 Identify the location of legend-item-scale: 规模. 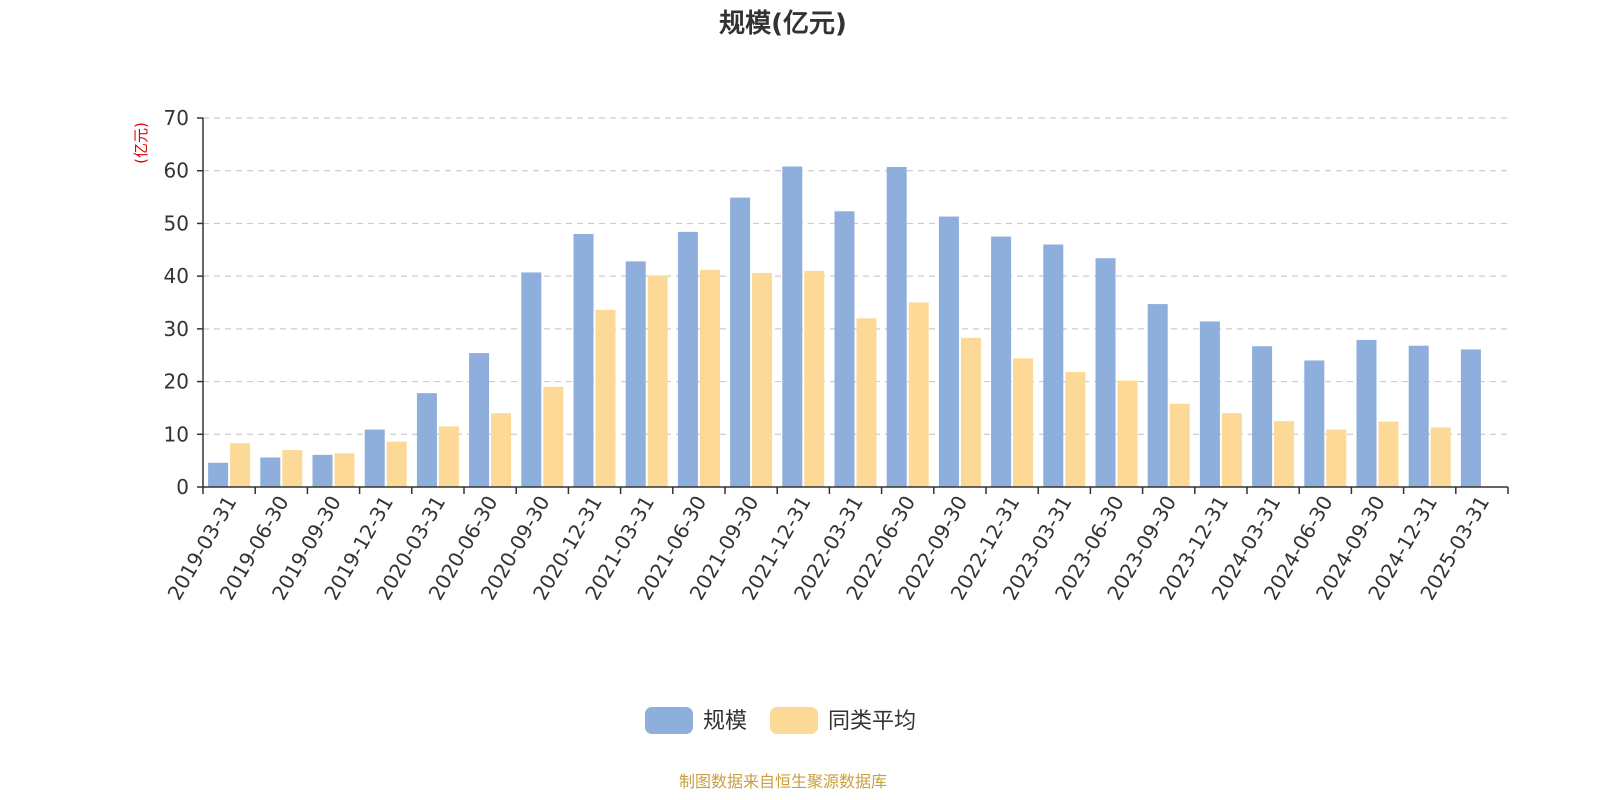
(696, 720).